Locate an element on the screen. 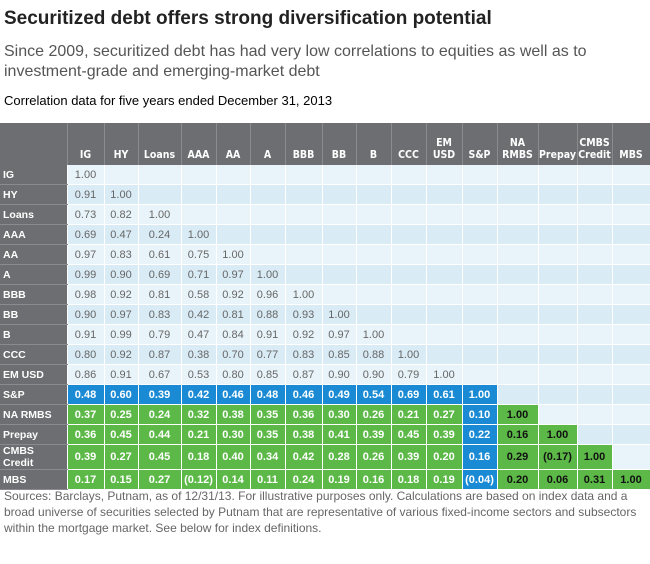 This screenshot has height=564, width=650. correlation-cell: 0.73 is located at coordinates (86, 214).